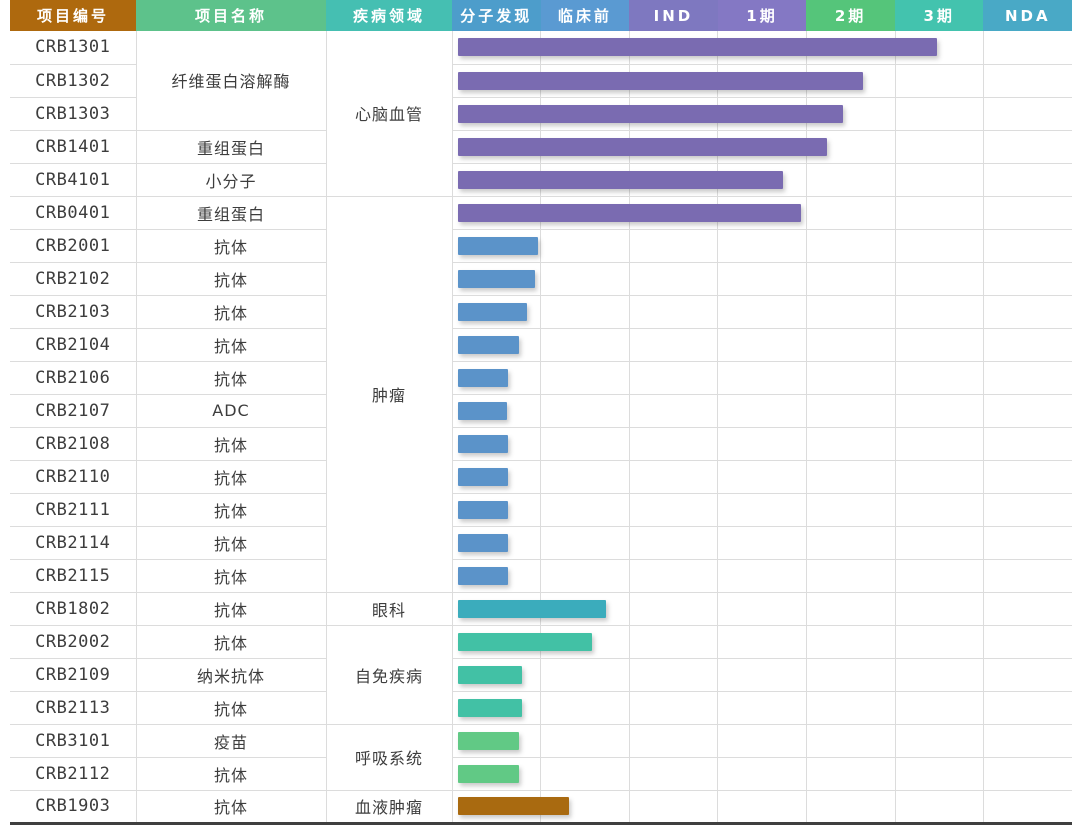 The width and height of the screenshot is (1080, 834). Describe the element at coordinates (73, 146) in the screenshot. I see `project-id: CRB1401` at that location.